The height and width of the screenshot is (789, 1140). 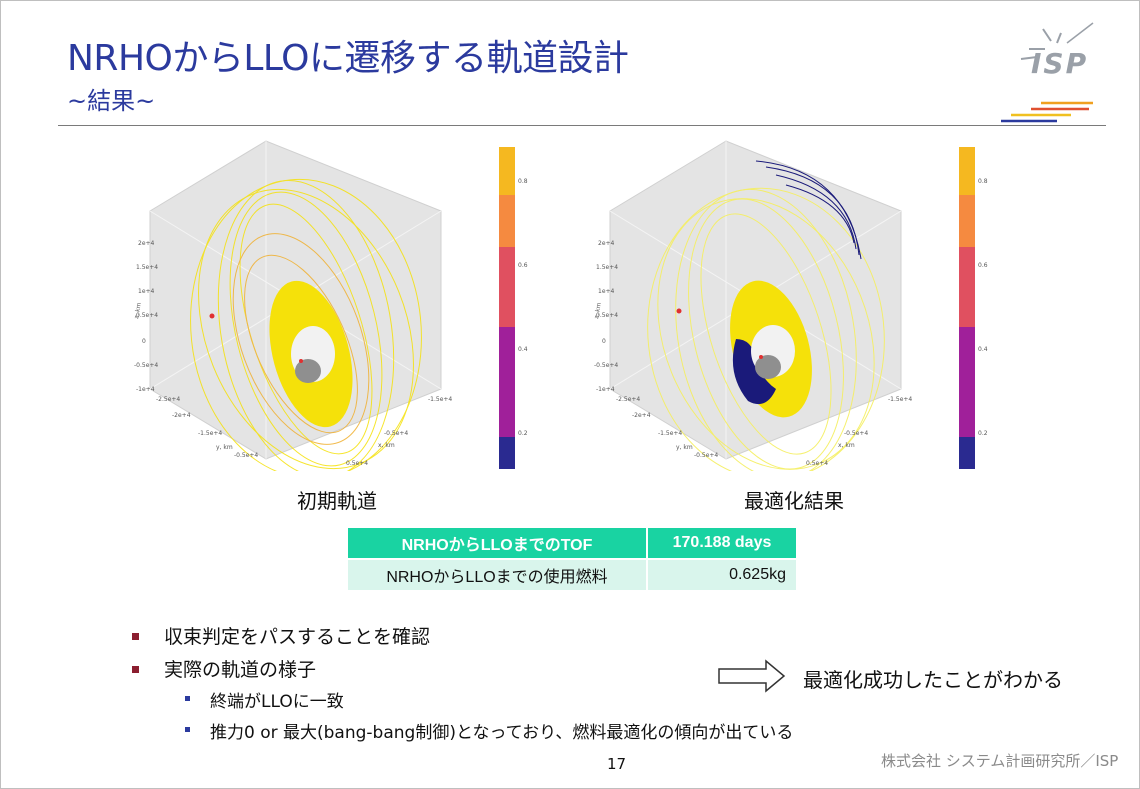 What do you see at coordinates (933, 680) in the screenshot?
I see `conclusion-text: 最適化成功したことがわかる` at bounding box center [933, 680].